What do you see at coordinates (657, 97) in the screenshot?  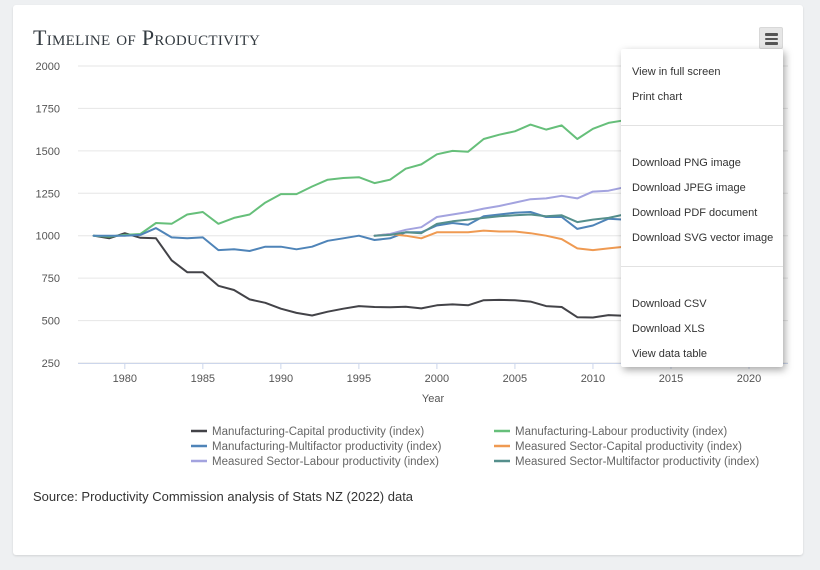 I see `menu-item-print-chart: Print chart` at bounding box center [657, 97].